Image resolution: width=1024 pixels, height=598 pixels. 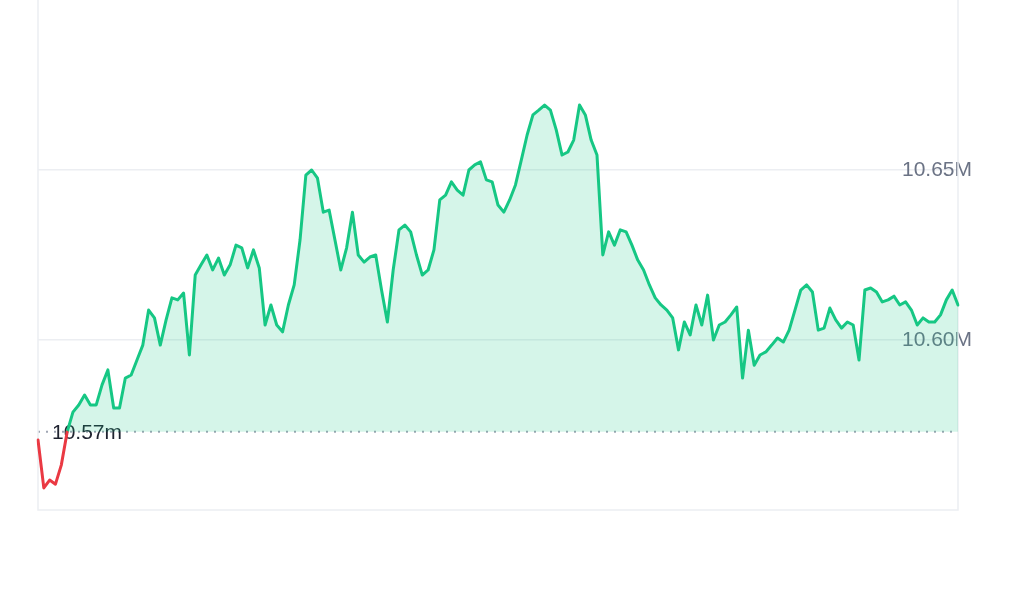 I want to click on y-tick-label: 10.65M, so click(x=936, y=168).